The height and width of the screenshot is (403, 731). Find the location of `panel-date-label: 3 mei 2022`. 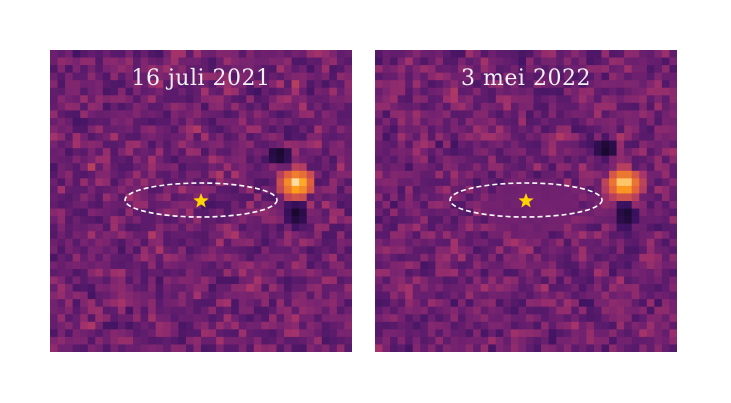

panel-date-label: 3 mei 2022 is located at coordinates (526, 78).